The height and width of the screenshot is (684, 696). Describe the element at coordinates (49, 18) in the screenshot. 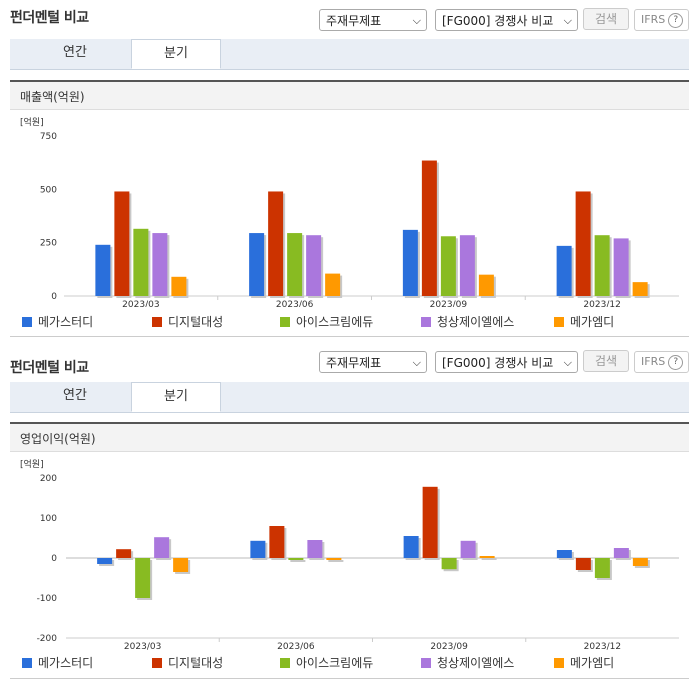

I see `panel-title: 펀더멘털 비교` at that location.